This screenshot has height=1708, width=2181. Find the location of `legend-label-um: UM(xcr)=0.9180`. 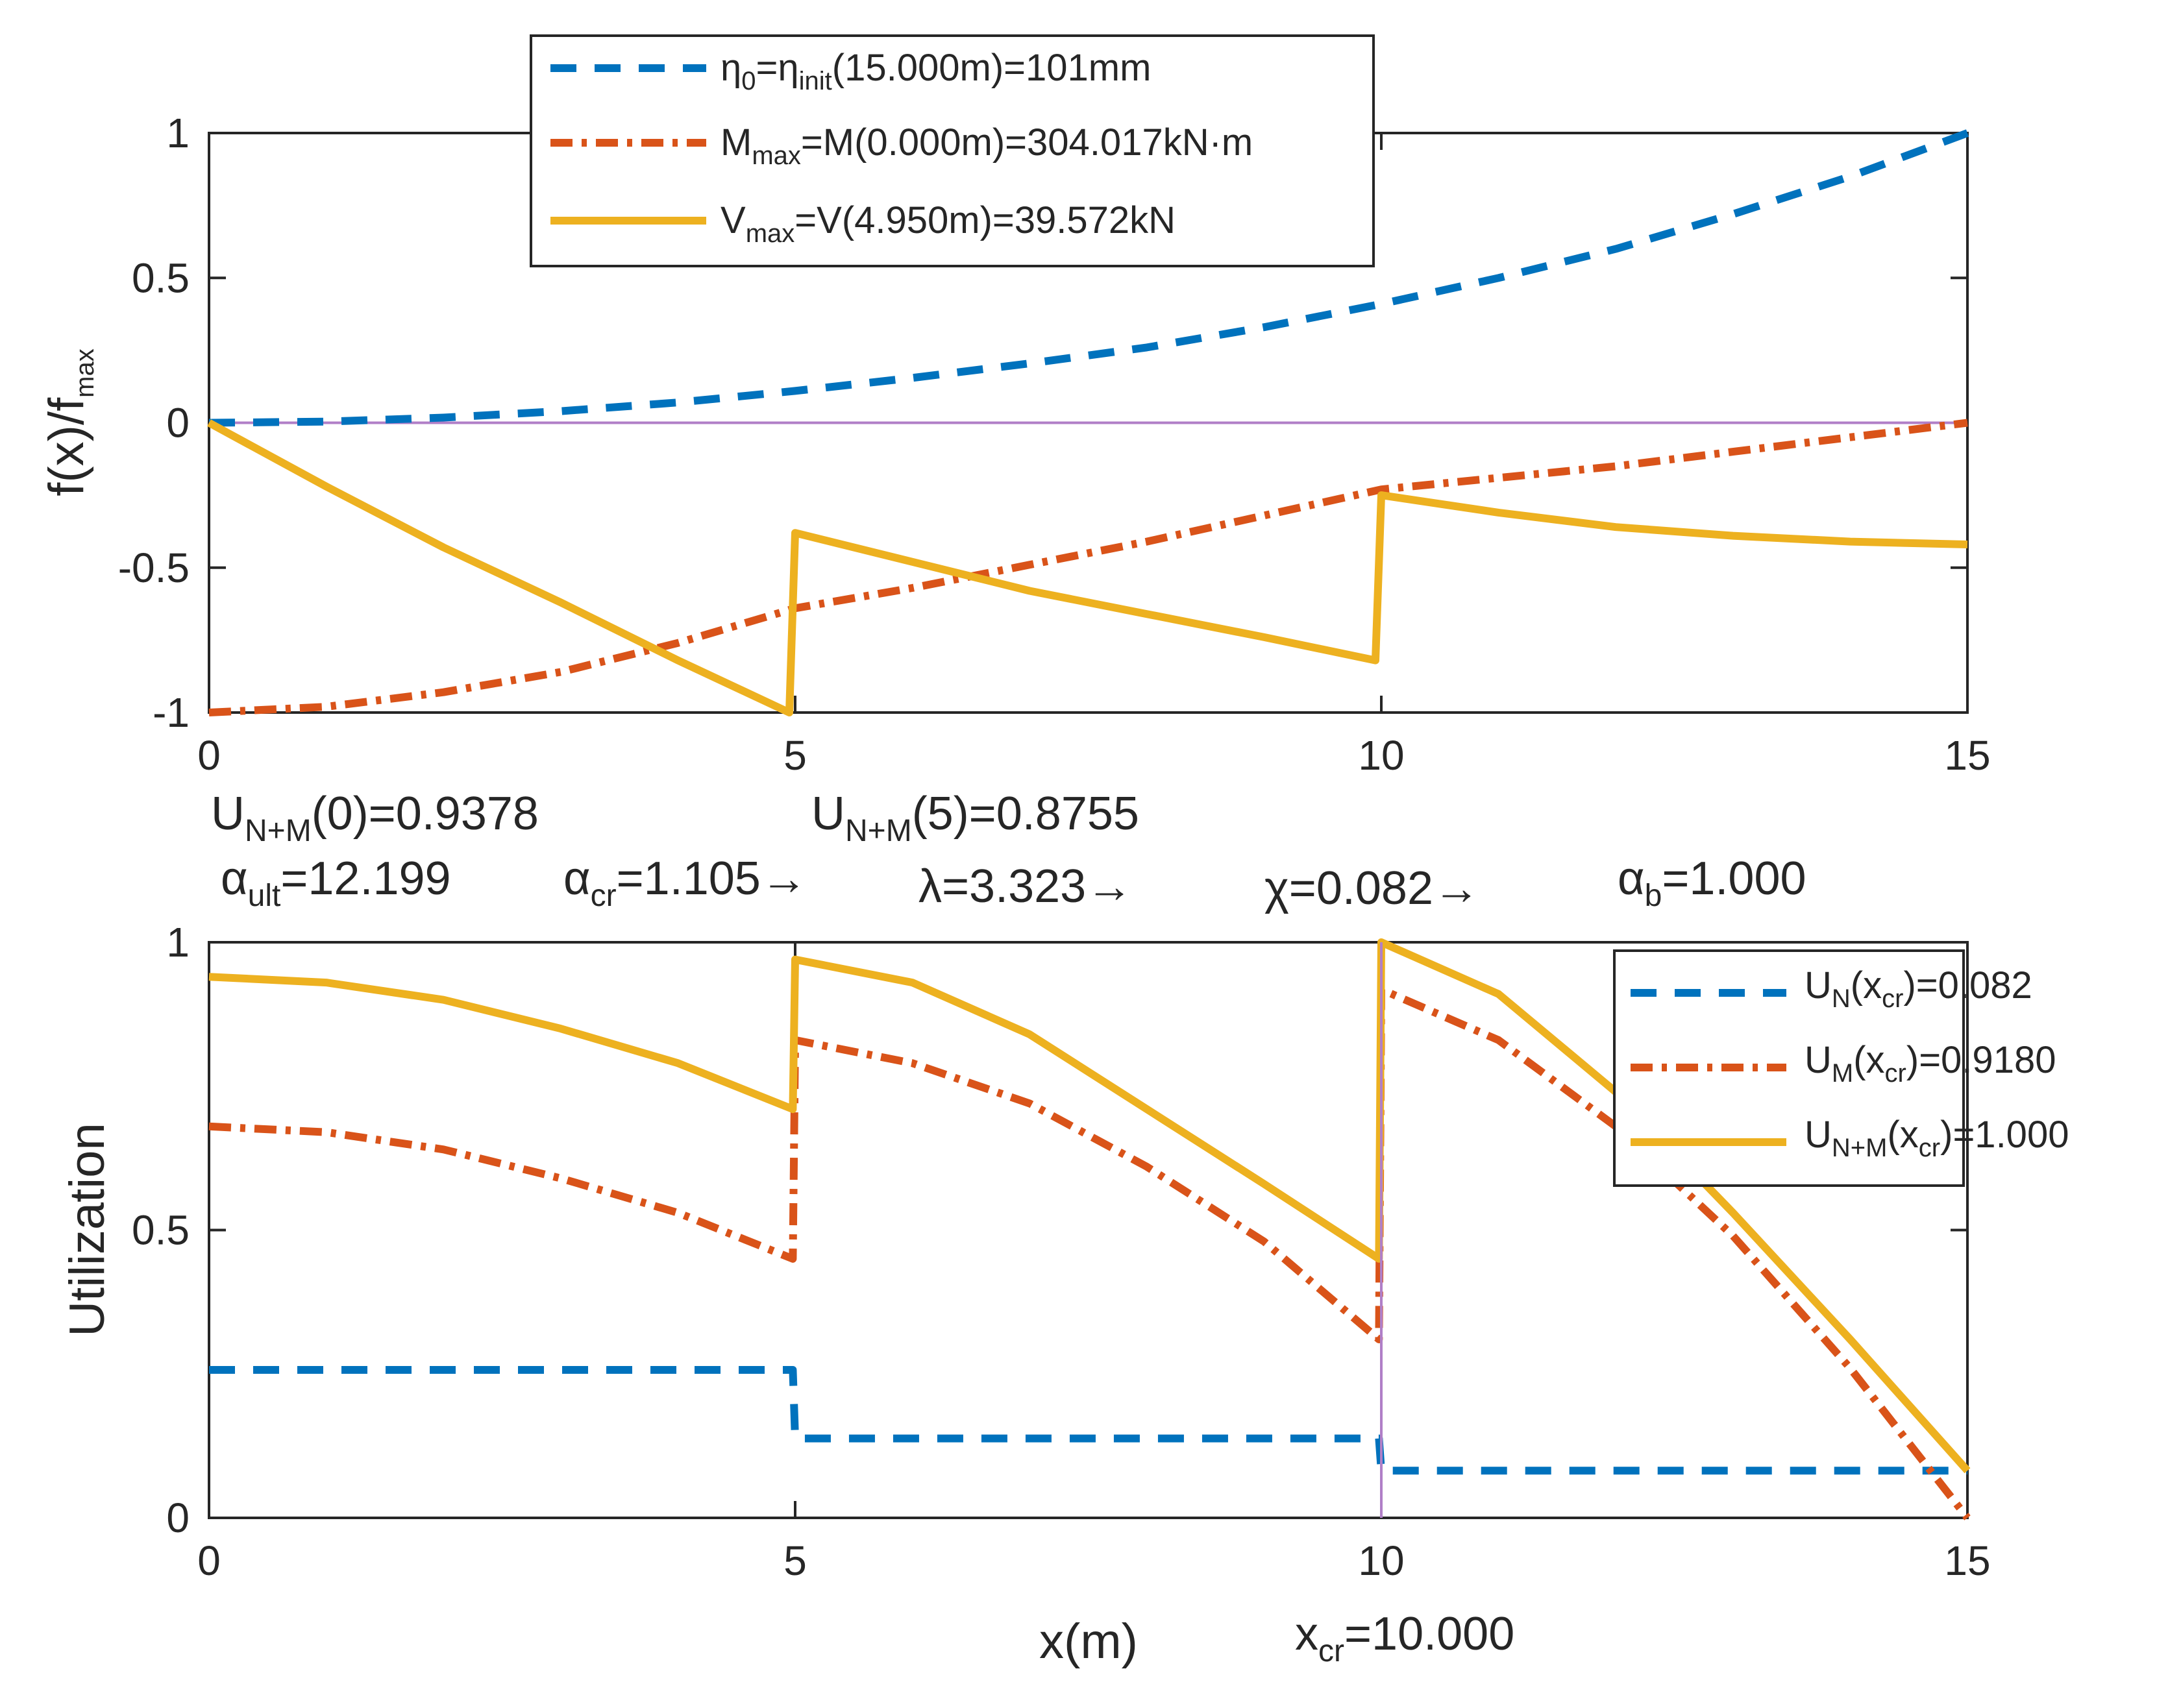

legend-label-um: UM(xcr)=0.9180 is located at coordinates (1930, 1063).